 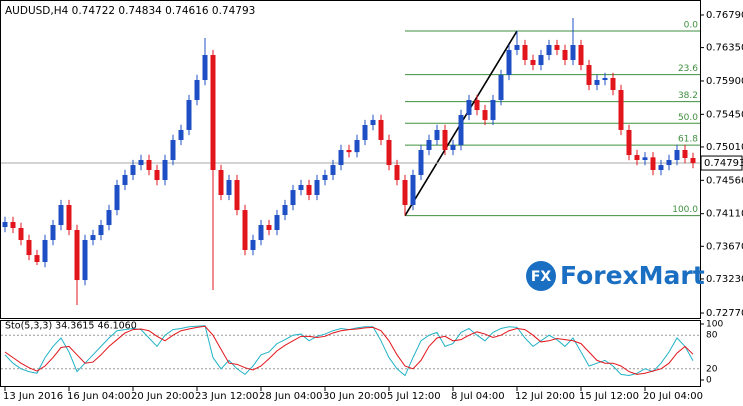 I want to click on x-tick-label: 28 Jun 04:00, so click(x=291, y=396).